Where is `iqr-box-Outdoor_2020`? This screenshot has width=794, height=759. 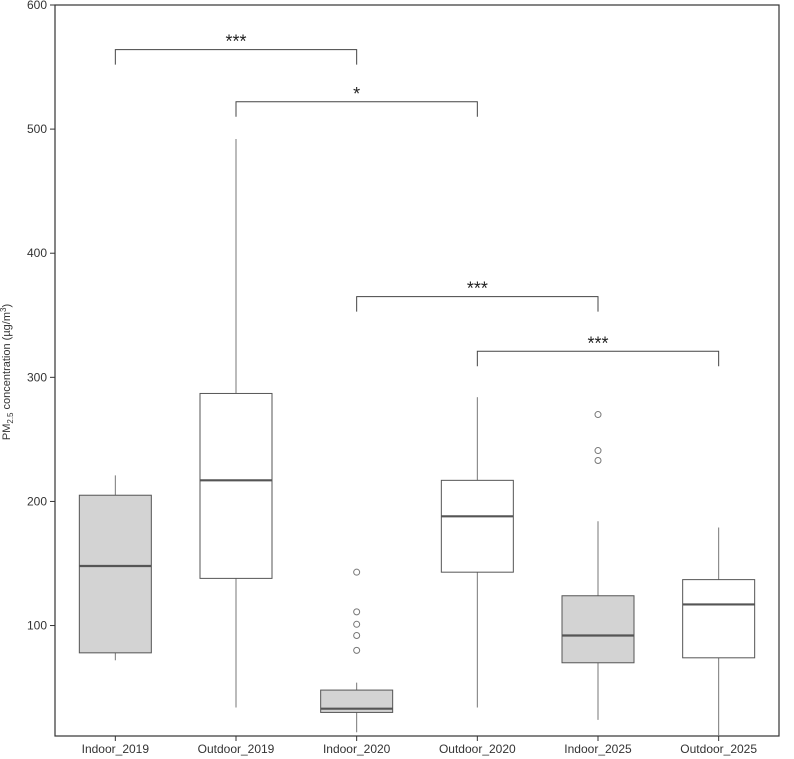 iqr-box-Outdoor_2020 is located at coordinates (477, 526).